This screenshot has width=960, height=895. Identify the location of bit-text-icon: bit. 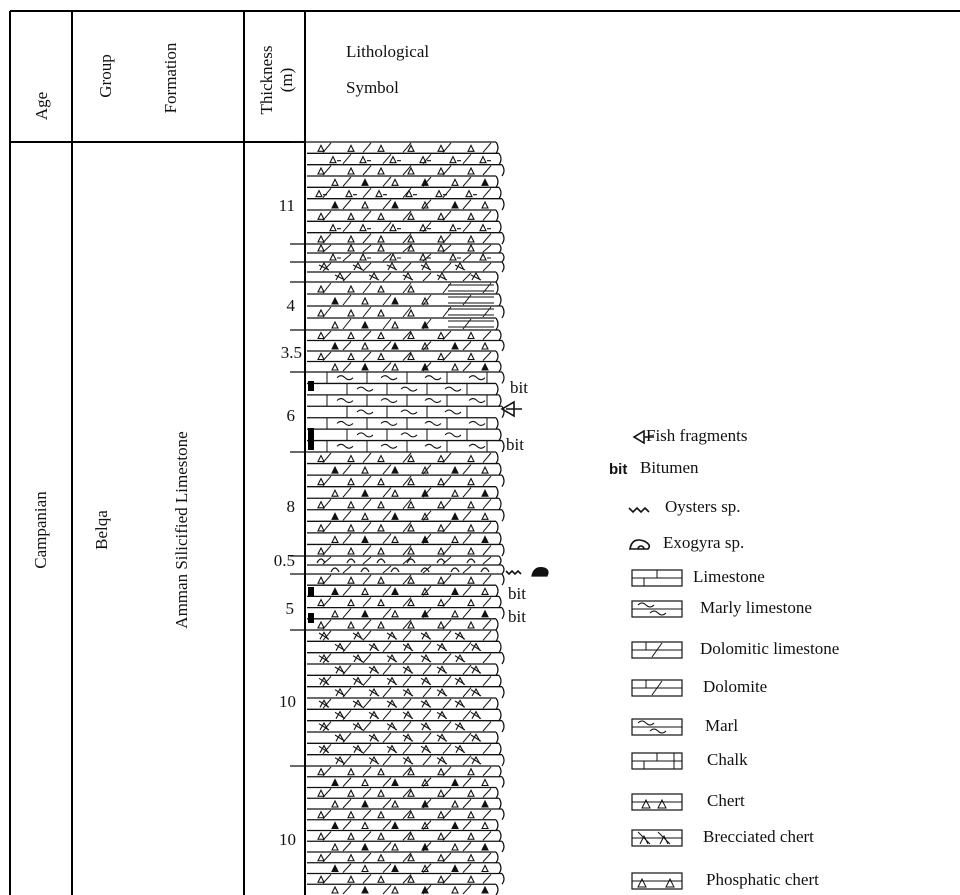
(618, 469).